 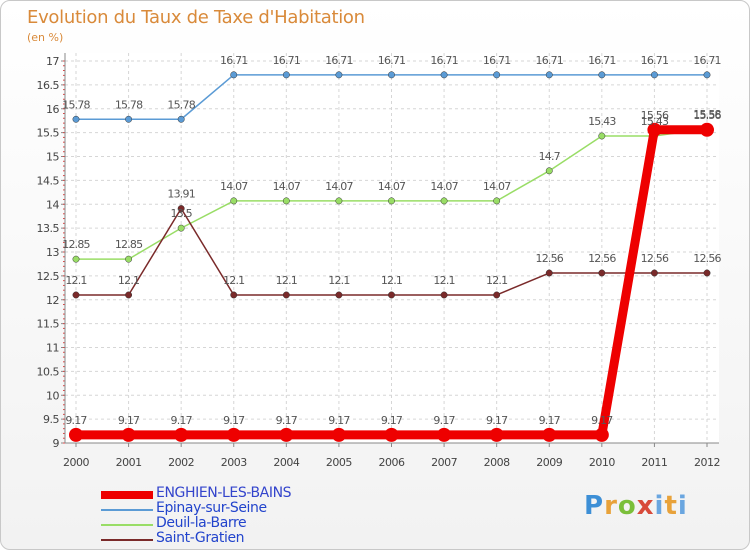 I want to click on x-tick-label: 2009, so click(x=549, y=462).